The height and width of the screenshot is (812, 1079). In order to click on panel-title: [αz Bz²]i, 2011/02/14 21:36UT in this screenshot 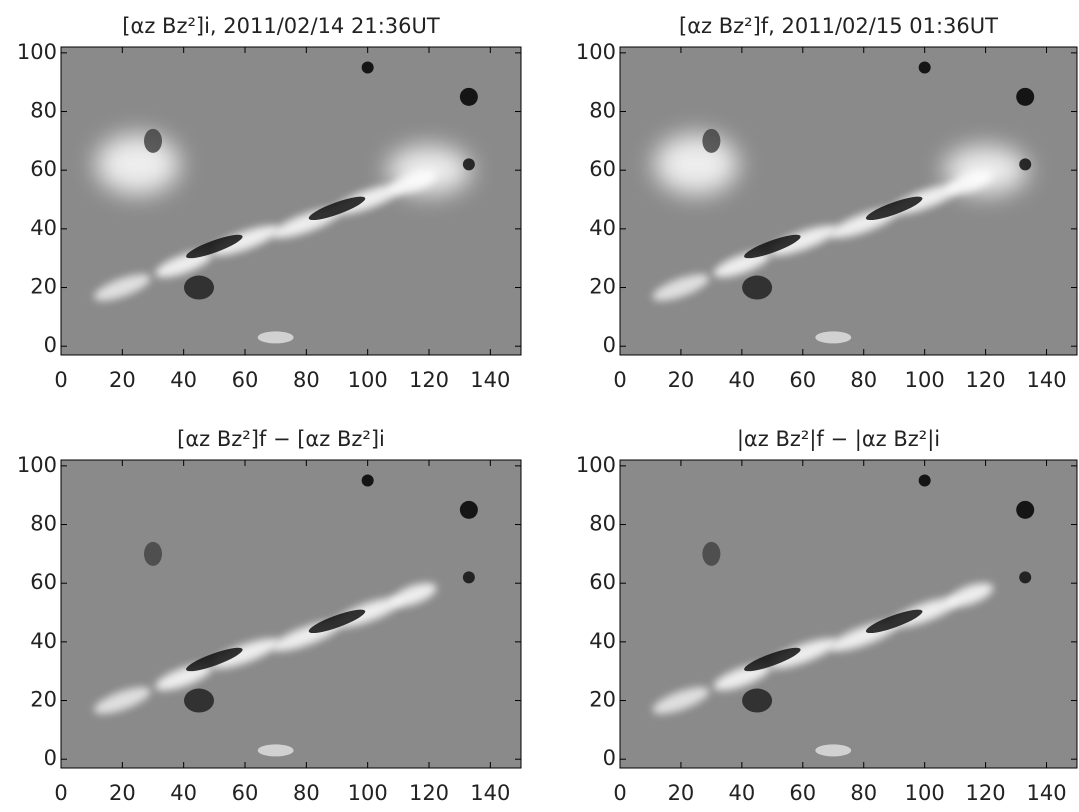, I will do `click(281, 26)`.